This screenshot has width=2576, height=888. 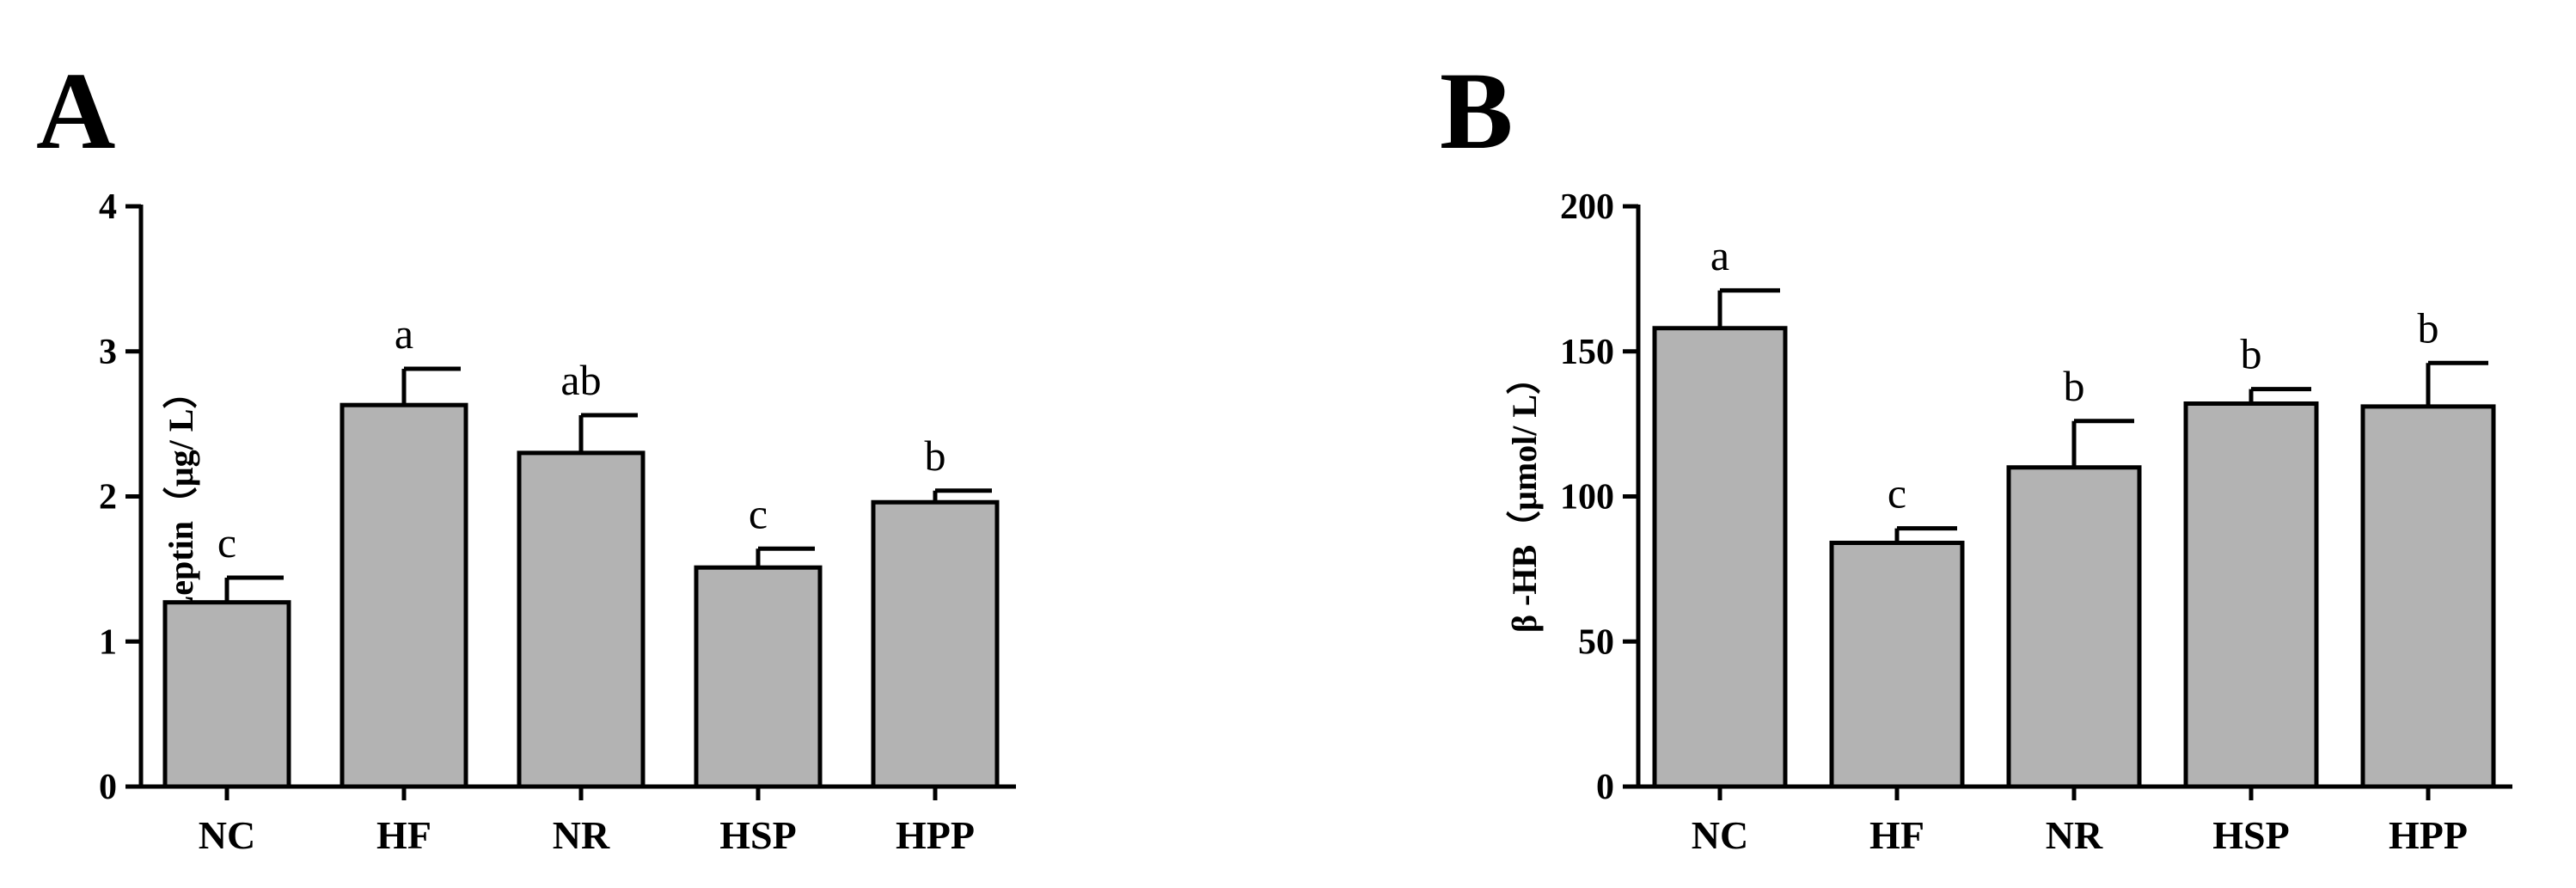 What do you see at coordinates (108, 497) in the screenshot?
I see `y-tick-label: 2` at bounding box center [108, 497].